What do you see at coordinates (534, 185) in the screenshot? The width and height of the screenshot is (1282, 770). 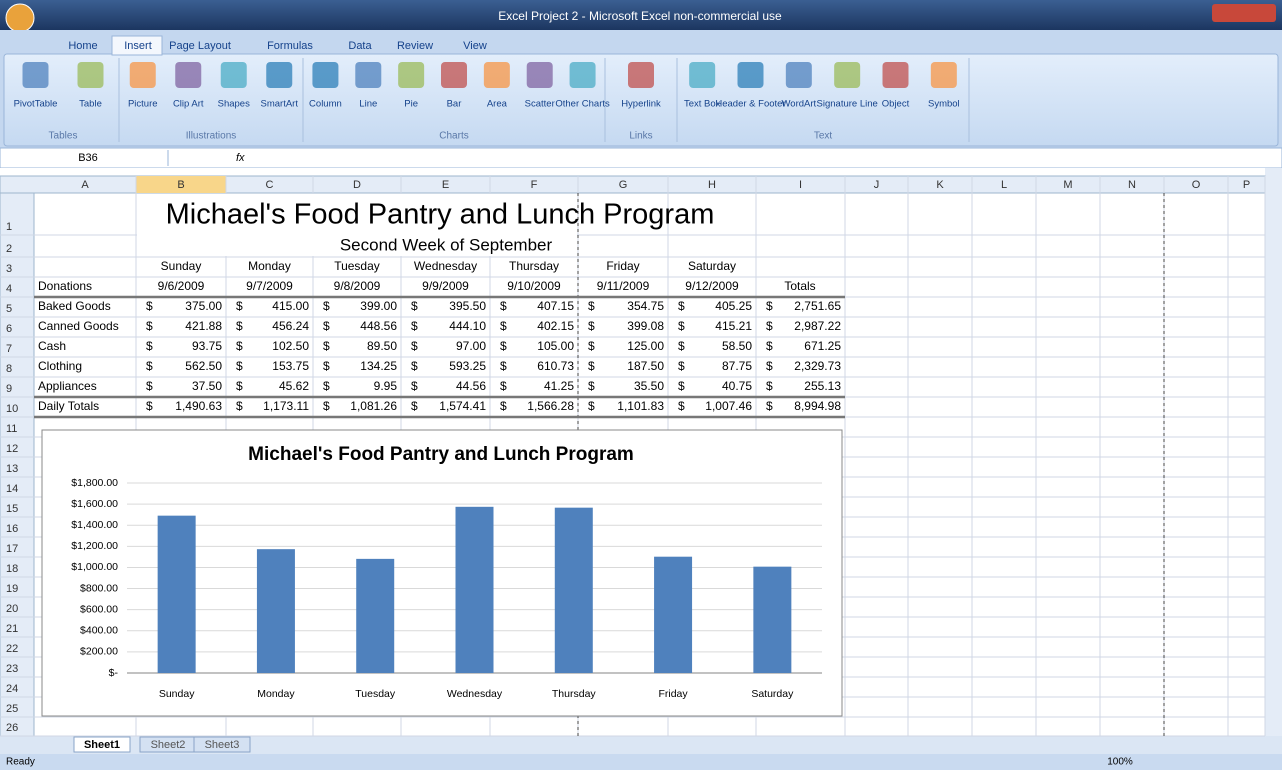 I see `column-header: F` at bounding box center [534, 185].